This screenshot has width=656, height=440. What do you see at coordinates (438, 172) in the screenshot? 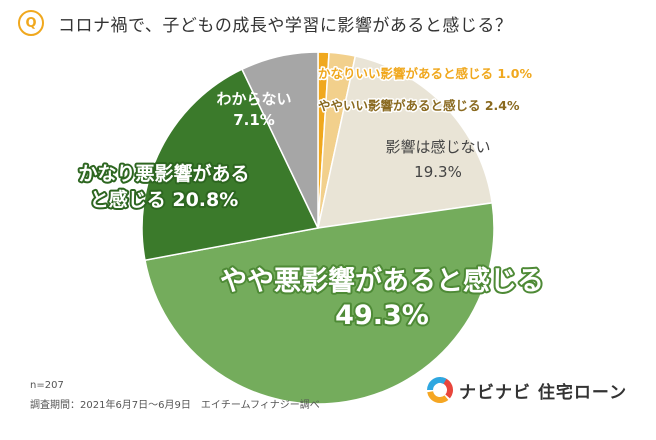
I see `slice-label-2-line-1: 19.3%` at bounding box center [438, 172].